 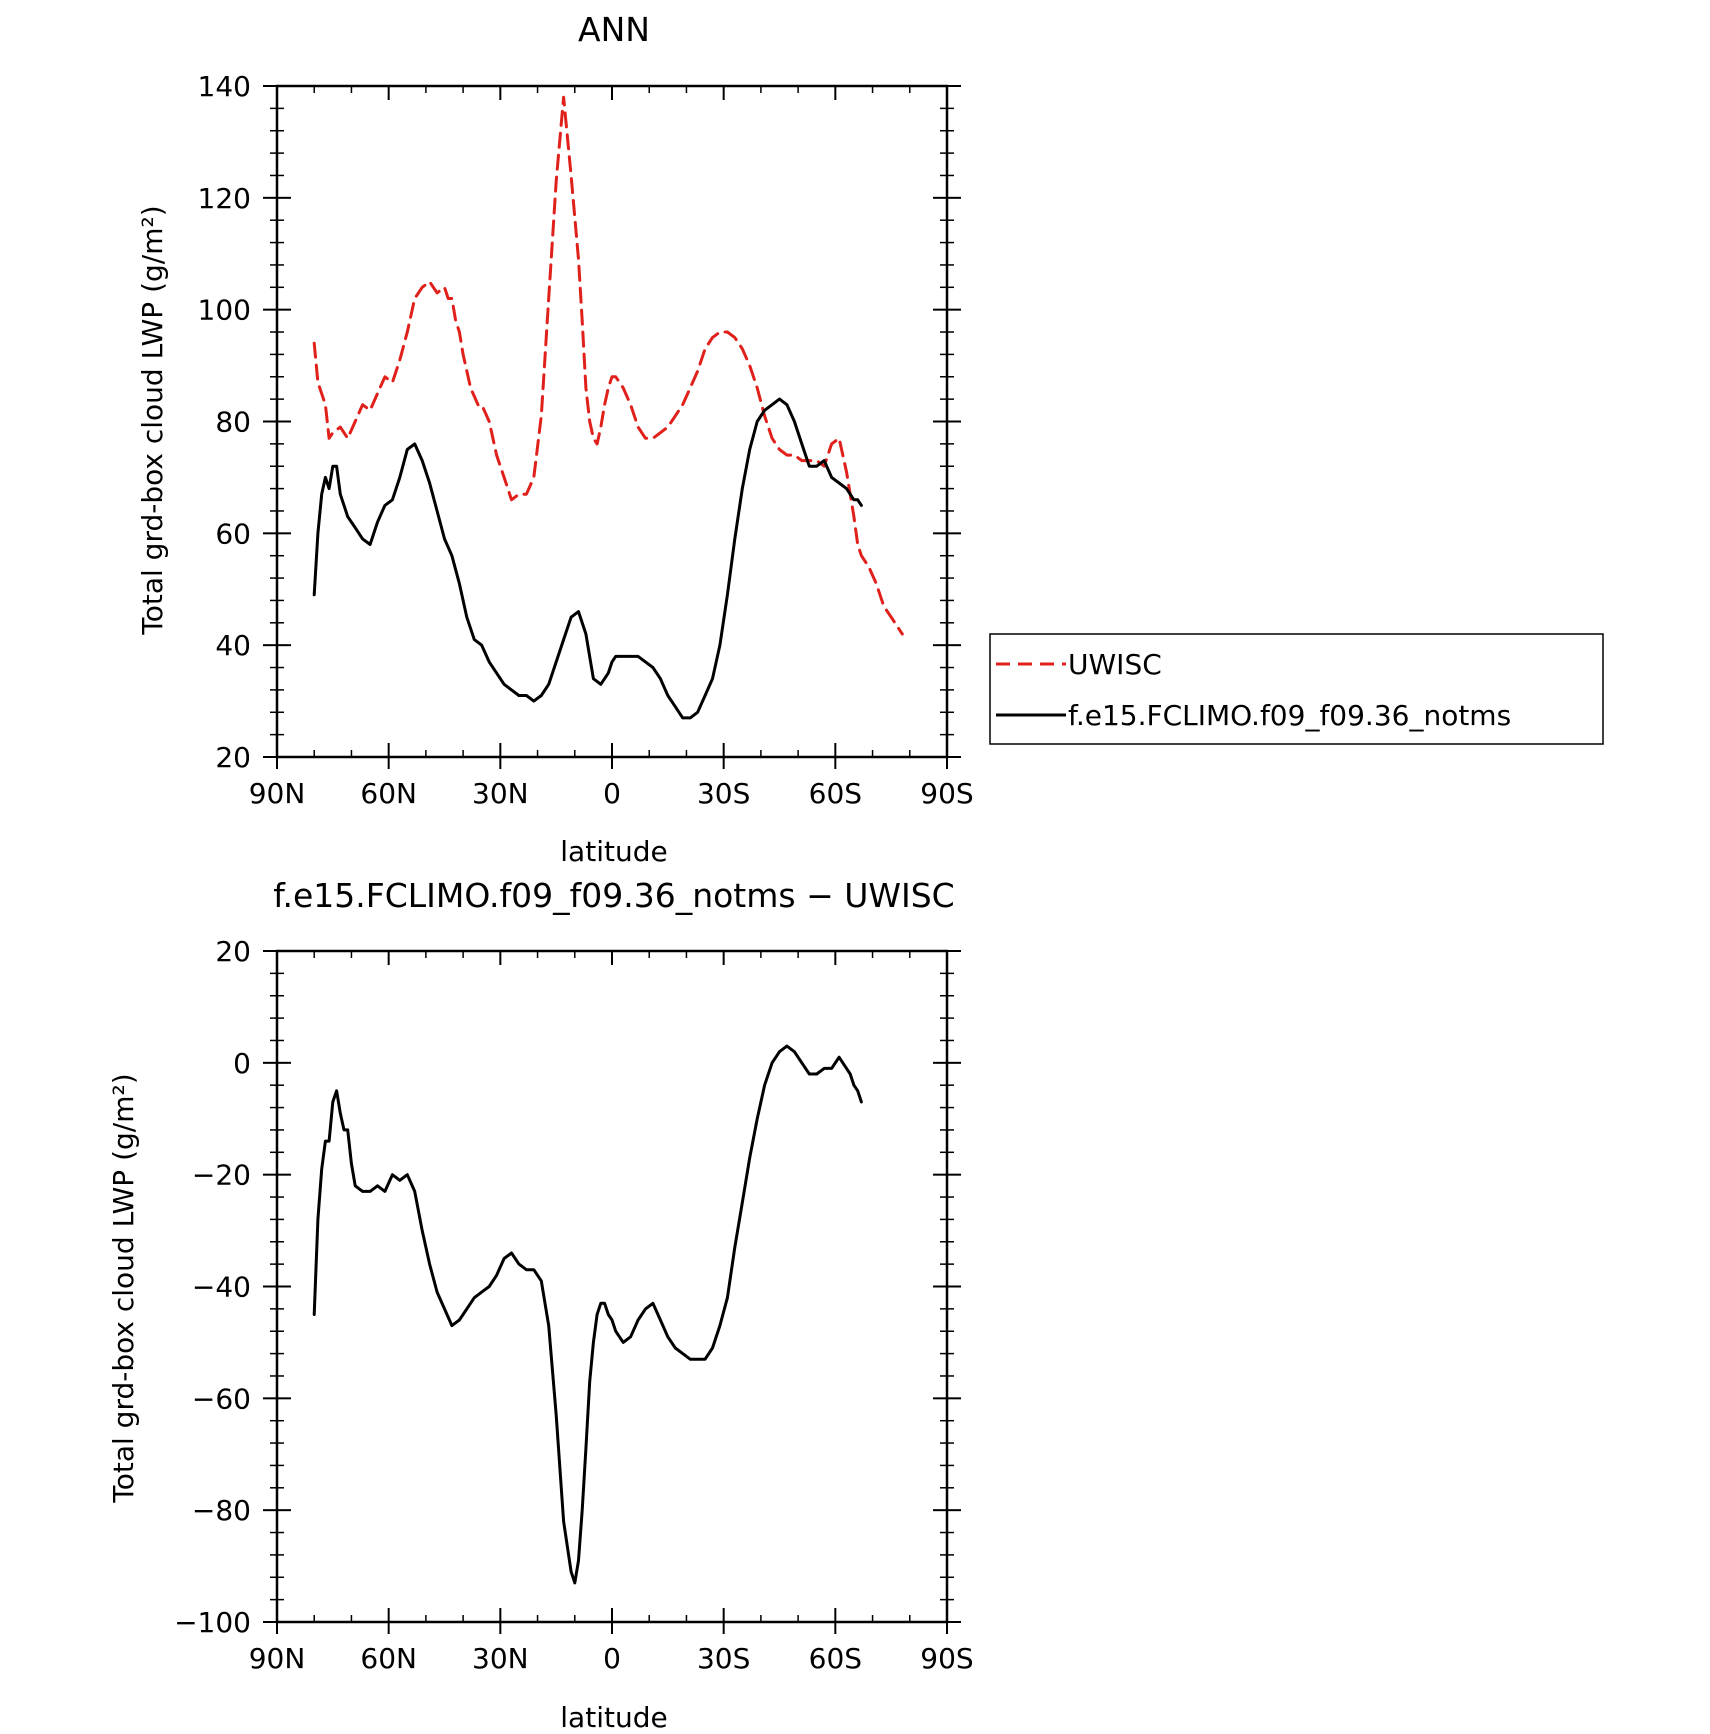 I want to click on top-y-tick-label: 100, so click(x=224, y=310).